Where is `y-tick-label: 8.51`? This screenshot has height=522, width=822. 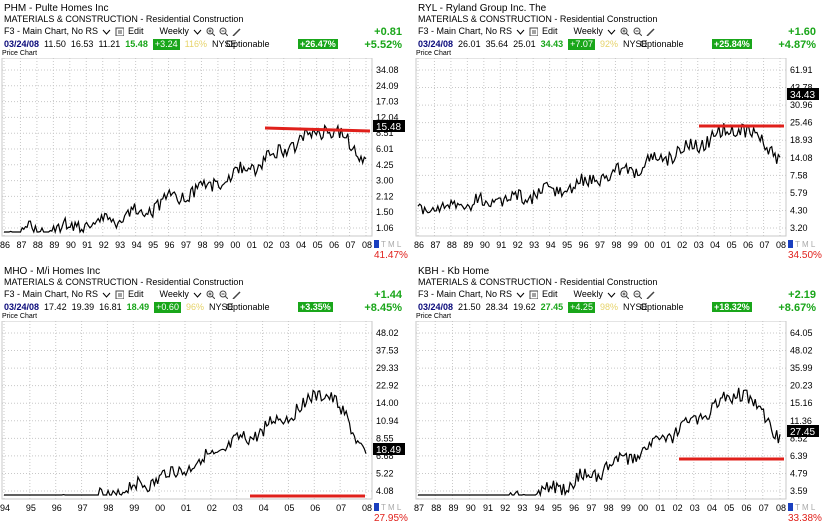 y-tick-label: 8.51 is located at coordinates (385, 133).